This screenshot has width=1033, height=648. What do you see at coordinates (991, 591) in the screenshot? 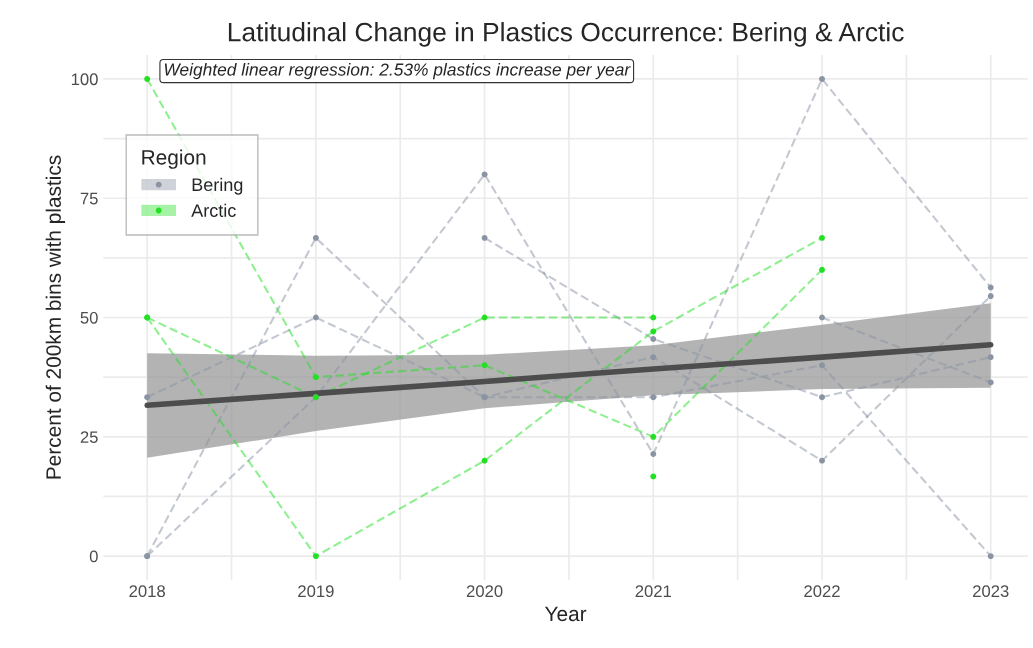
I see `x-tick-label: 2023` at bounding box center [991, 591].